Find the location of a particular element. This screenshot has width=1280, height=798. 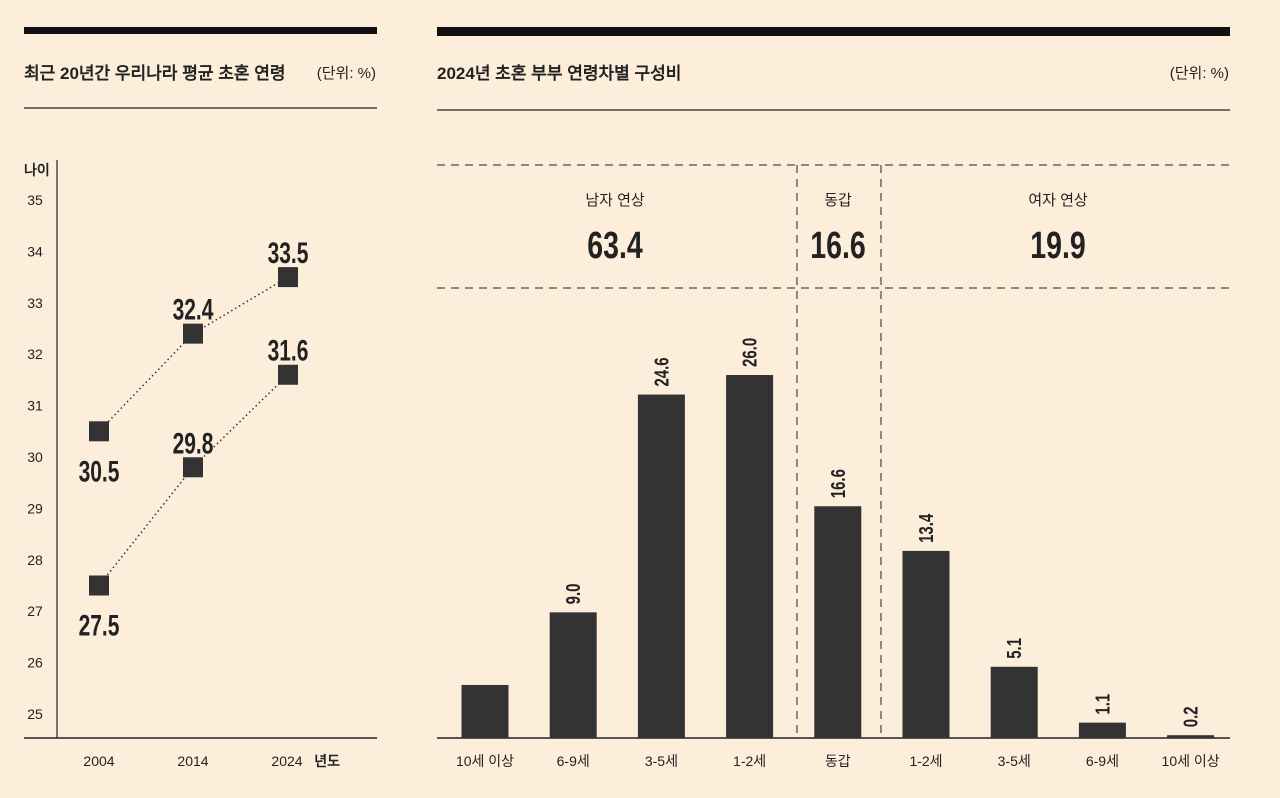

data-label: 32.4 is located at coordinates (193, 310).